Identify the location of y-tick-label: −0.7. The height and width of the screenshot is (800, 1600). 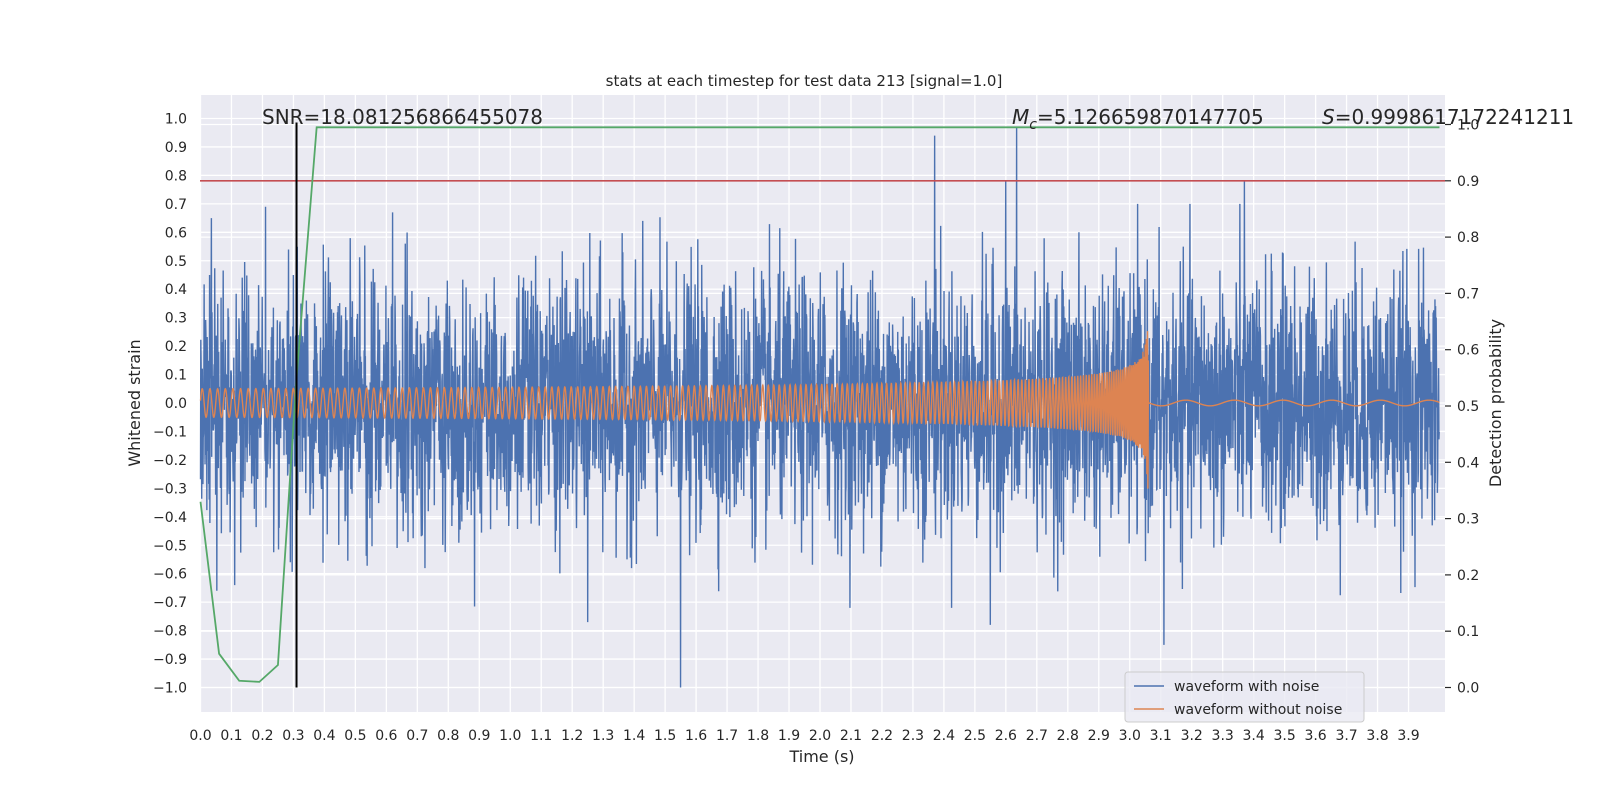
(170, 603).